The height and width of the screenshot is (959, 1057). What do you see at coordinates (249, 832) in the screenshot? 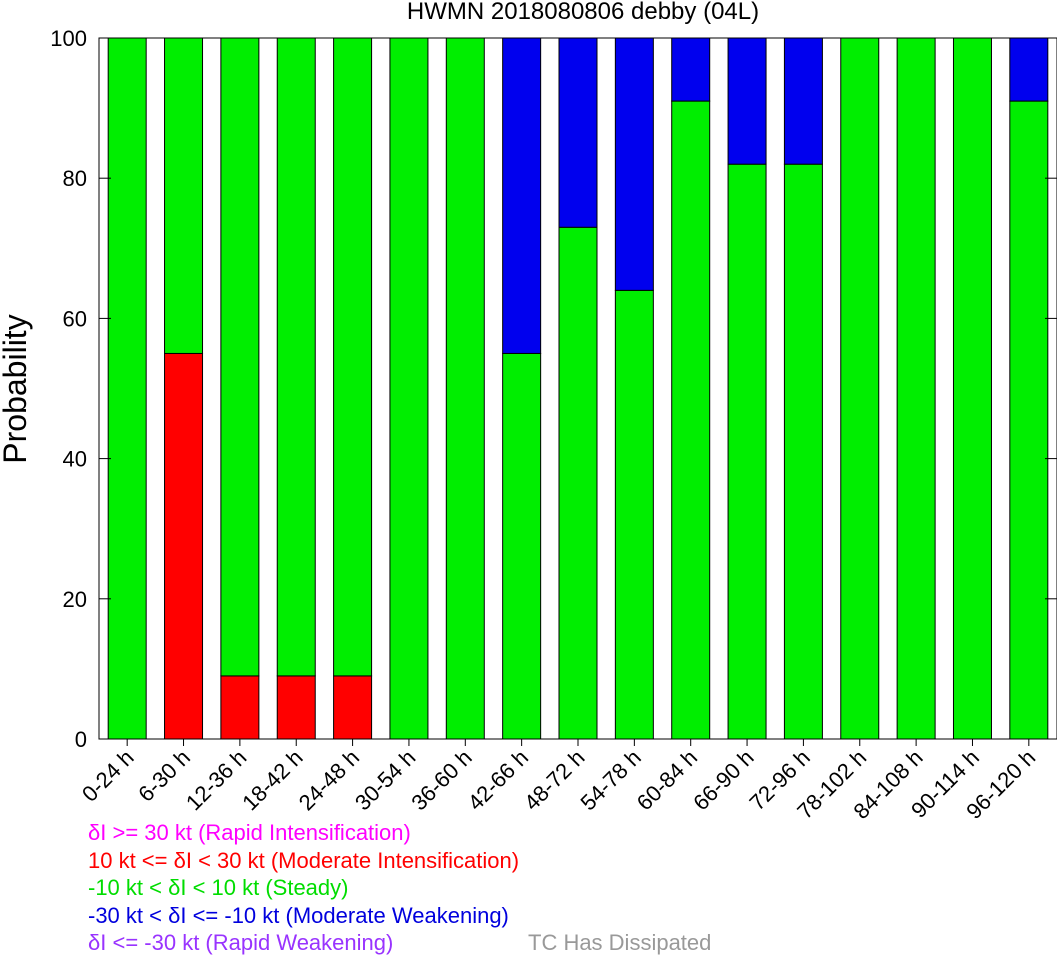
I see `legend-entry-0: δI >= 30 kt (Rapid Intensification)` at bounding box center [249, 832].